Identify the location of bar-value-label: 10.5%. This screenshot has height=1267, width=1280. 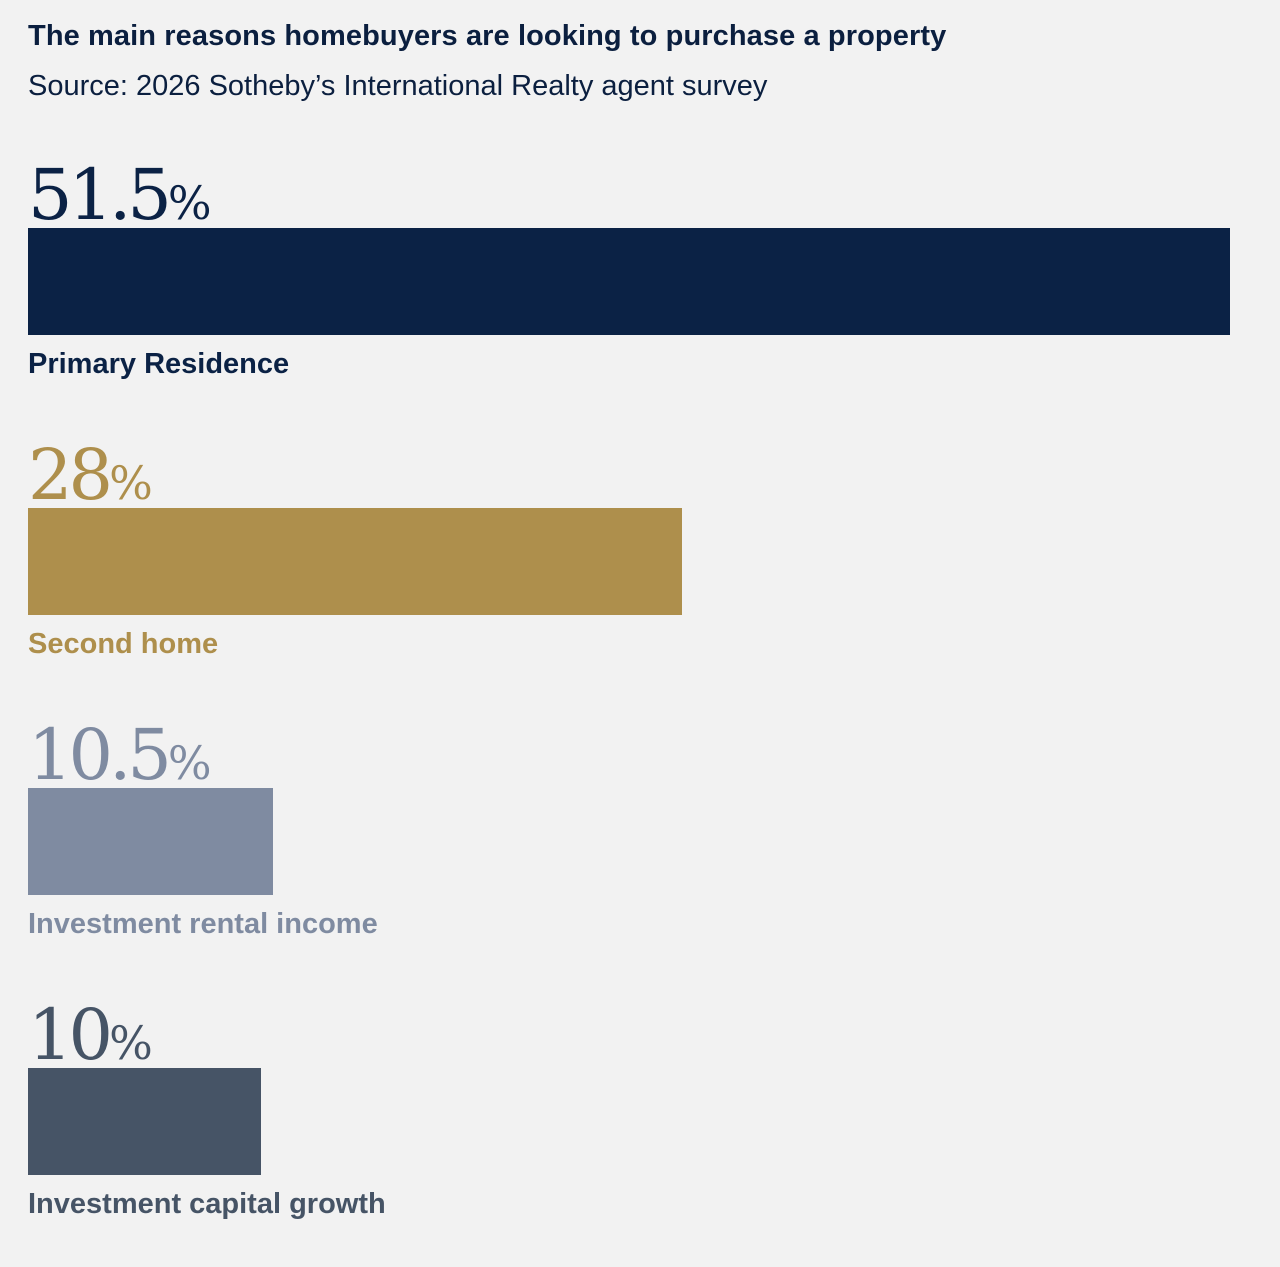
(120, 755).